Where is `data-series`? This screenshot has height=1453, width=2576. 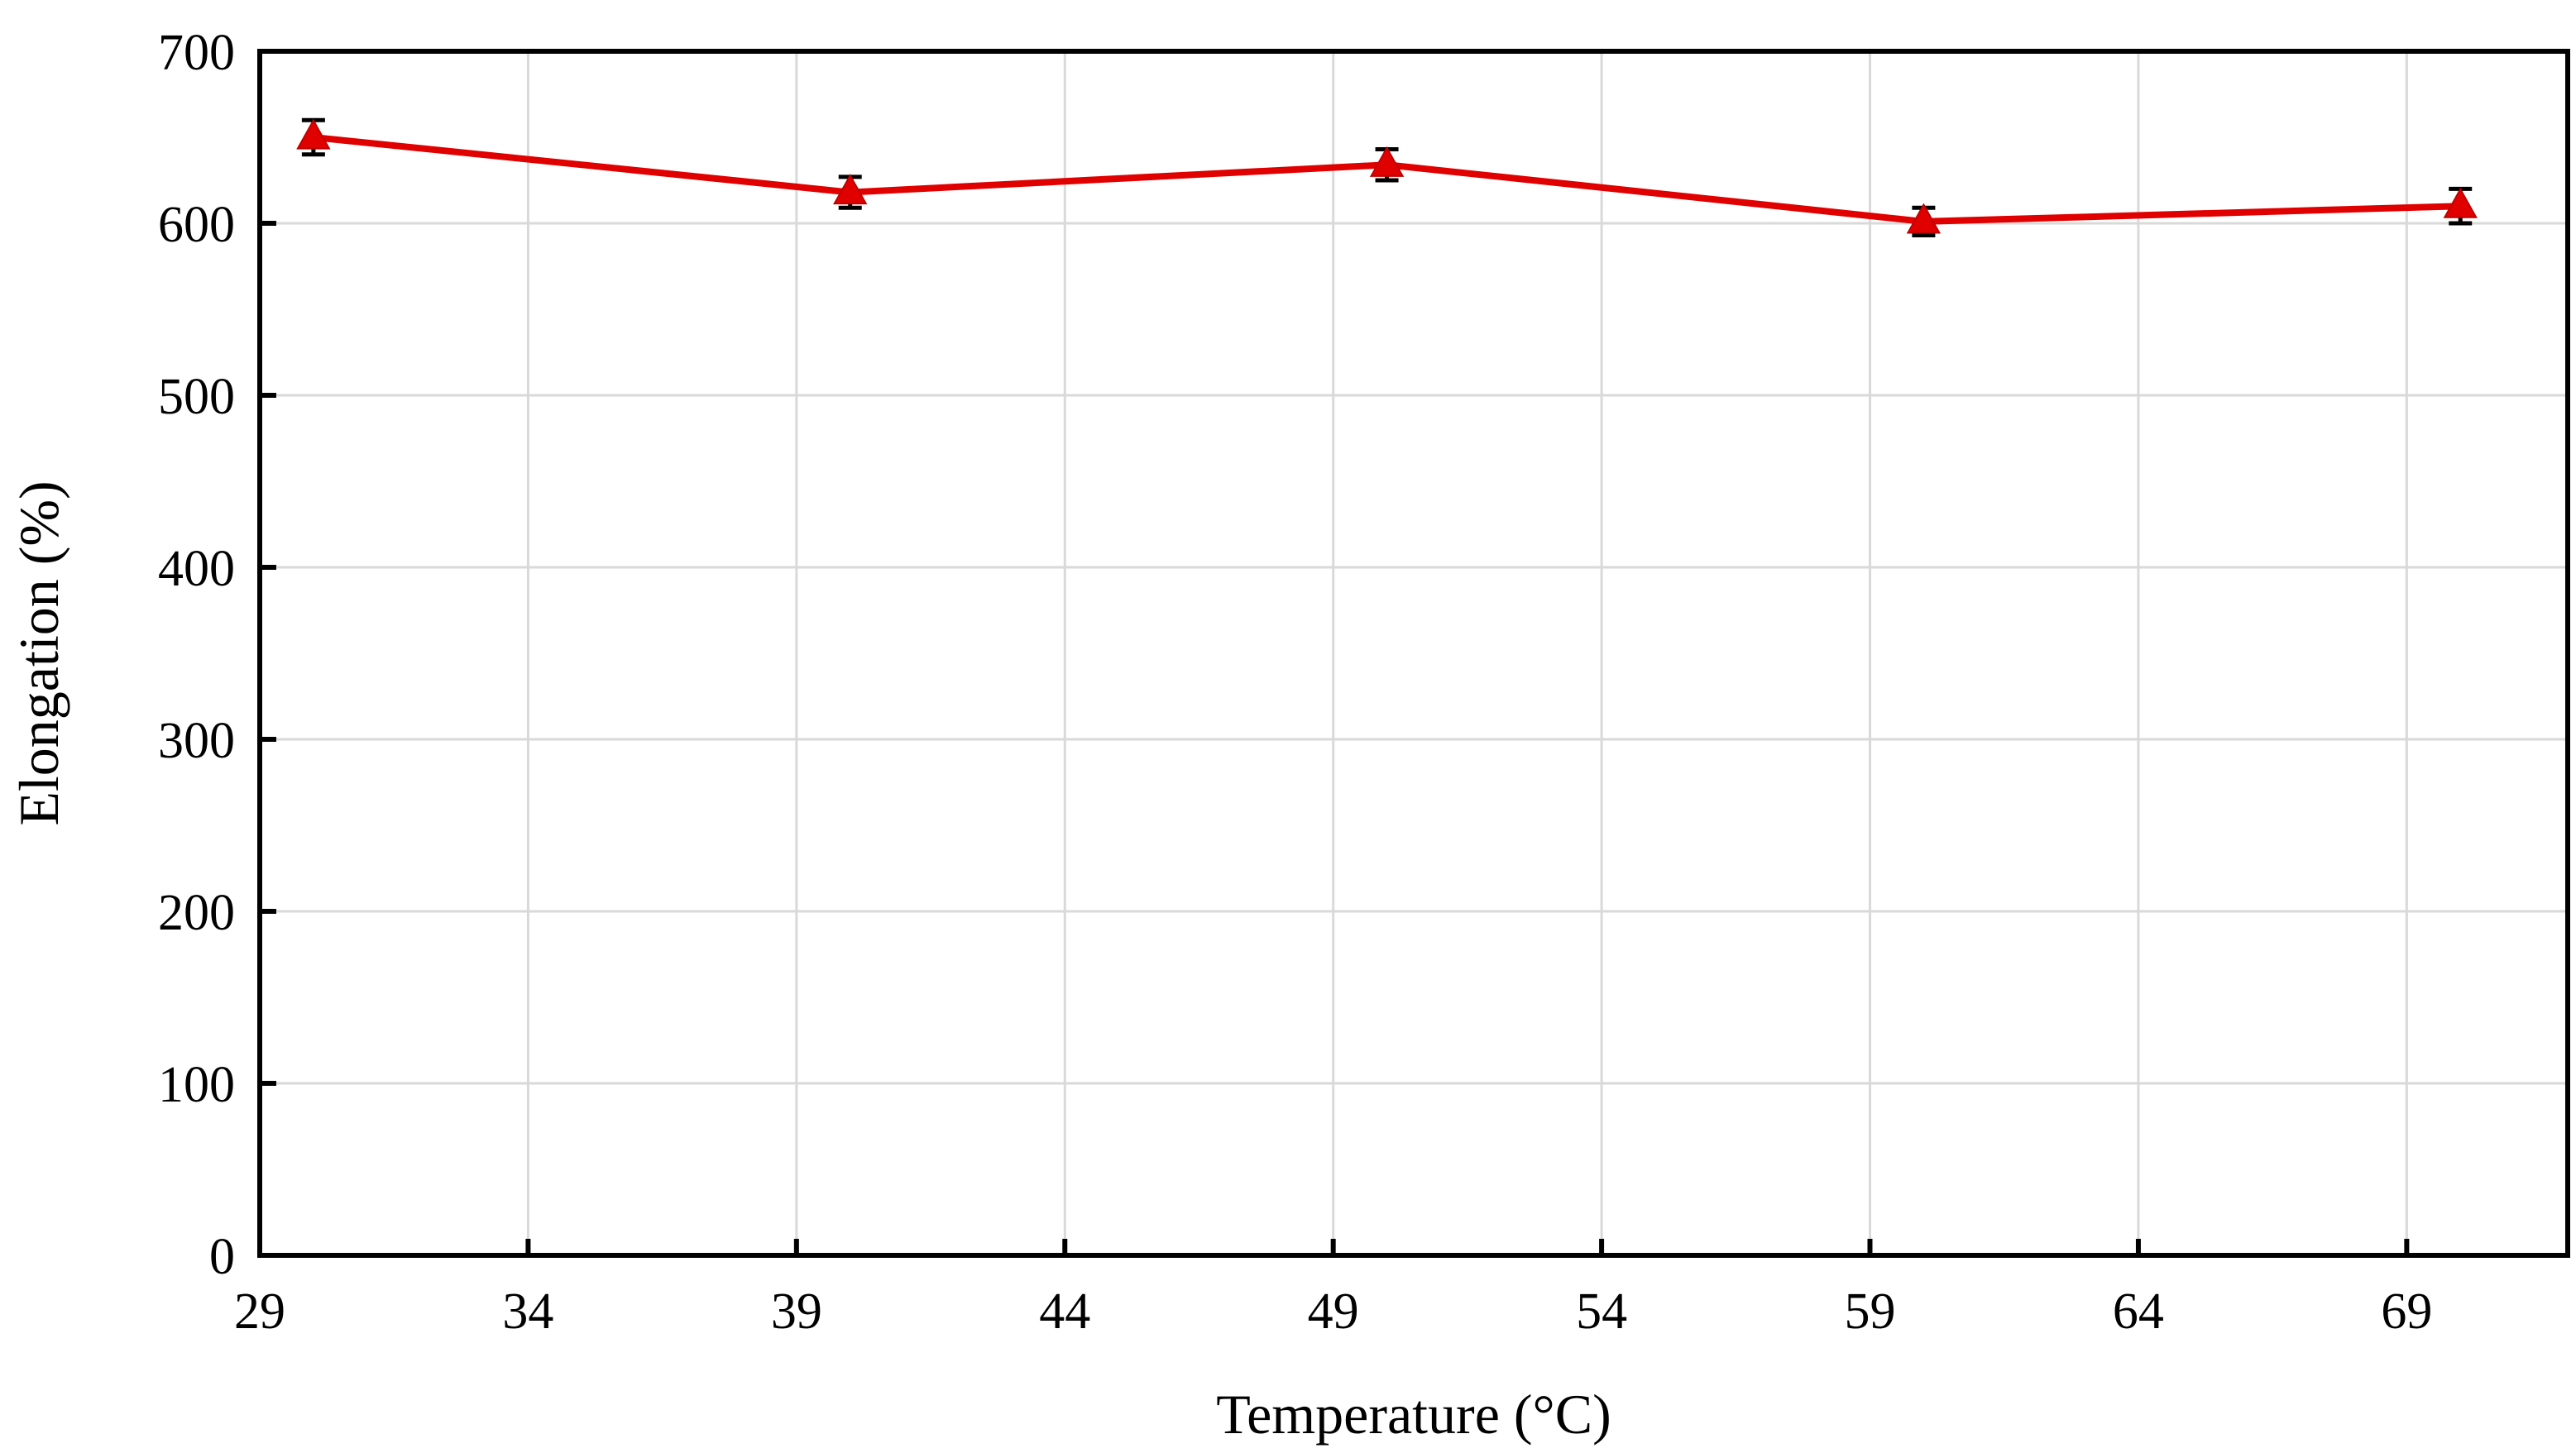
data-series is located at coordinates (1387, 177).